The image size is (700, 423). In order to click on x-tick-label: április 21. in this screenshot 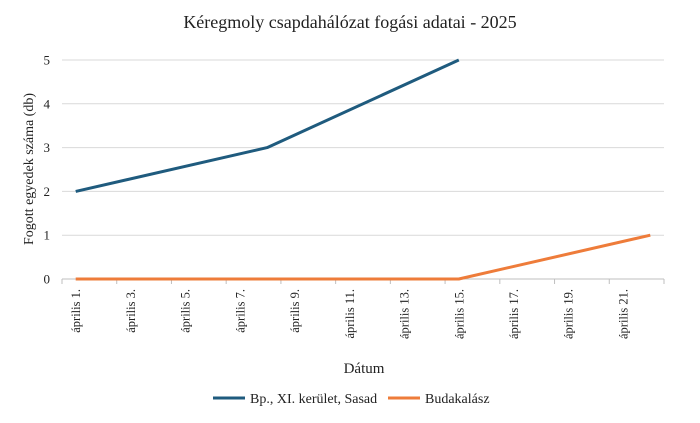, I will do `click(623, 314)`.